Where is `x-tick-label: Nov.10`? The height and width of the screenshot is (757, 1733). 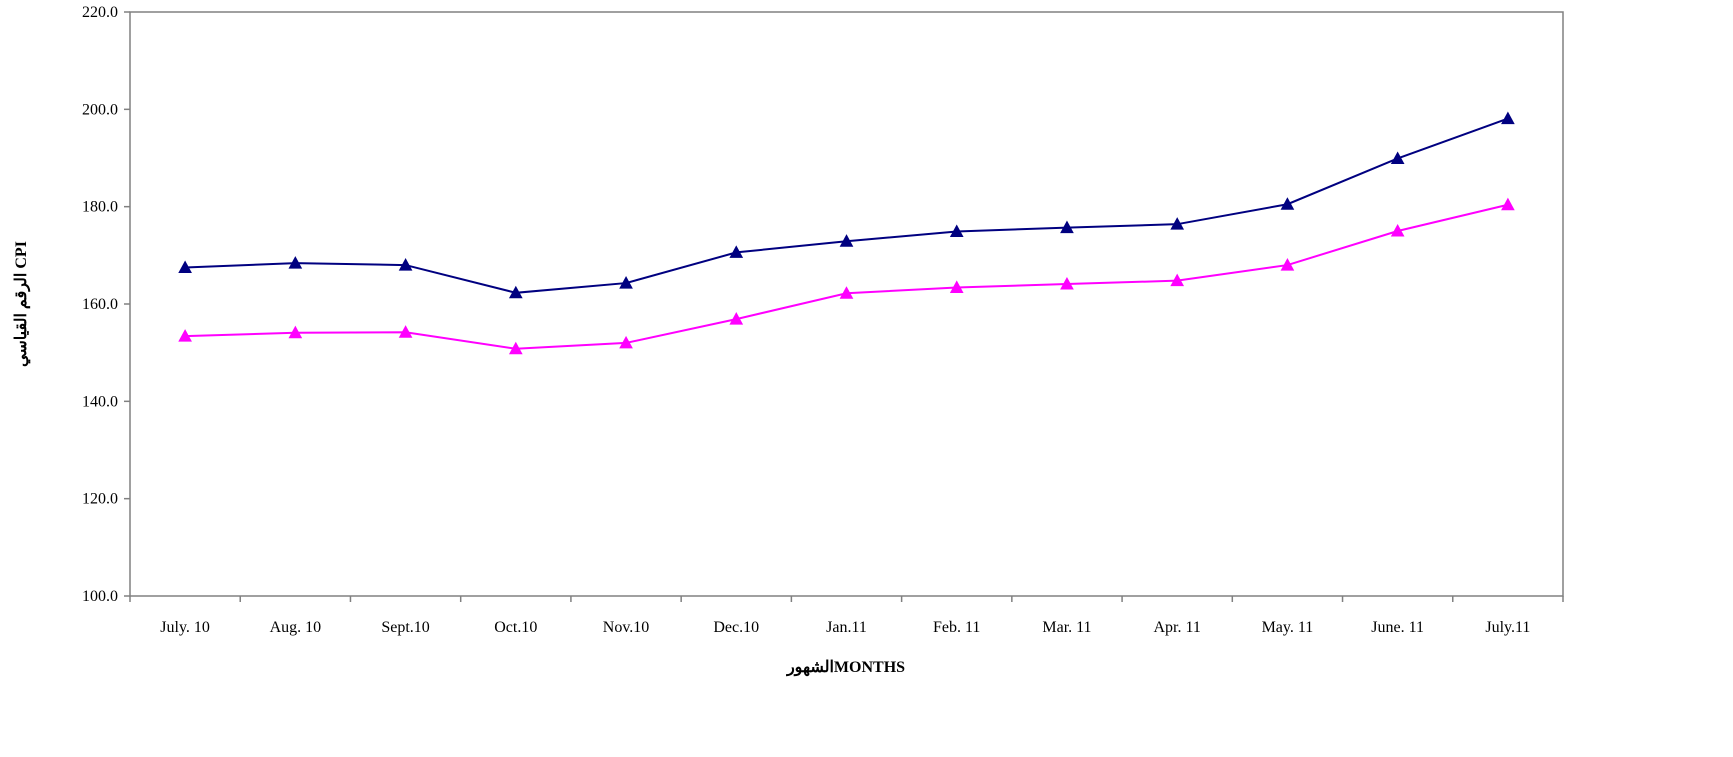
x-tick-label: Nov.10 is located at coordinates (626, 627).